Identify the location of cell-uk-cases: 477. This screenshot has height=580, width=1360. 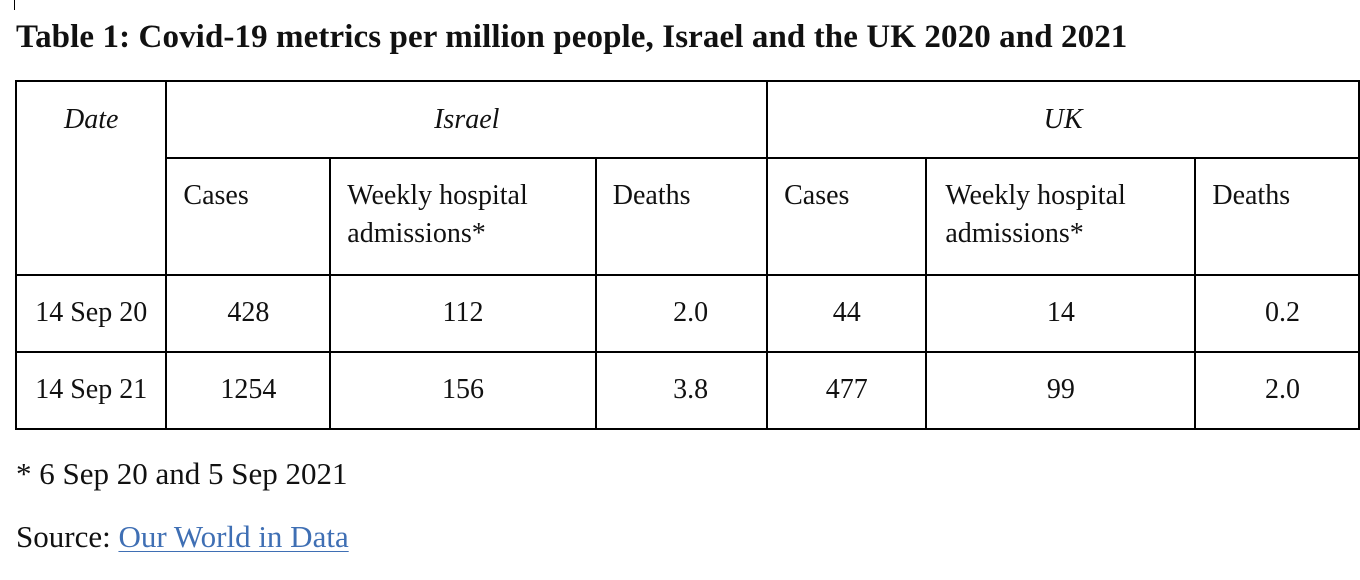
(847, 390).